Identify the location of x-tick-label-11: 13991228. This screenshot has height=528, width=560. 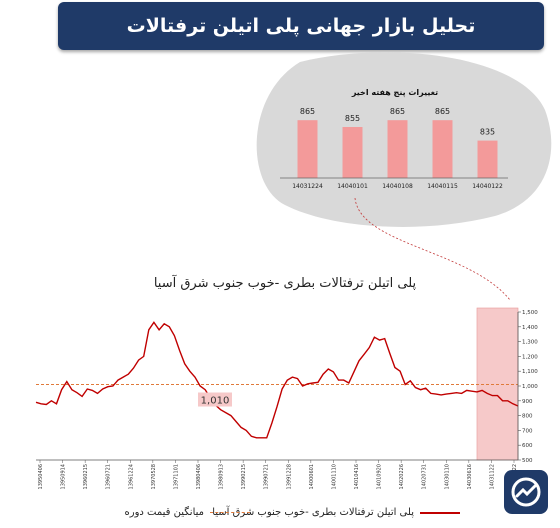
(289, 476).